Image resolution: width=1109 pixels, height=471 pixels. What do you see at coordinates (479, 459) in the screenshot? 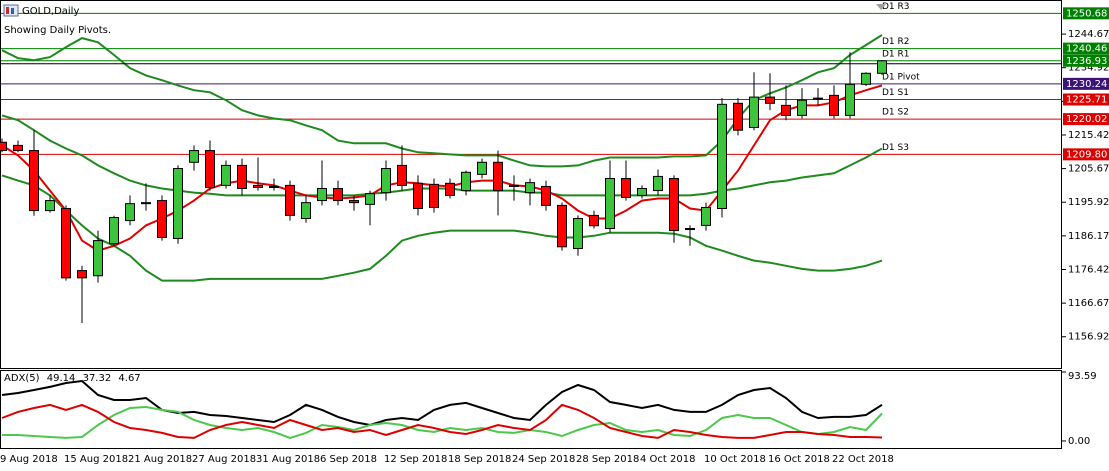
I see `x-tick-label: 18 Sep 2018` at bounding box center [479, 459].